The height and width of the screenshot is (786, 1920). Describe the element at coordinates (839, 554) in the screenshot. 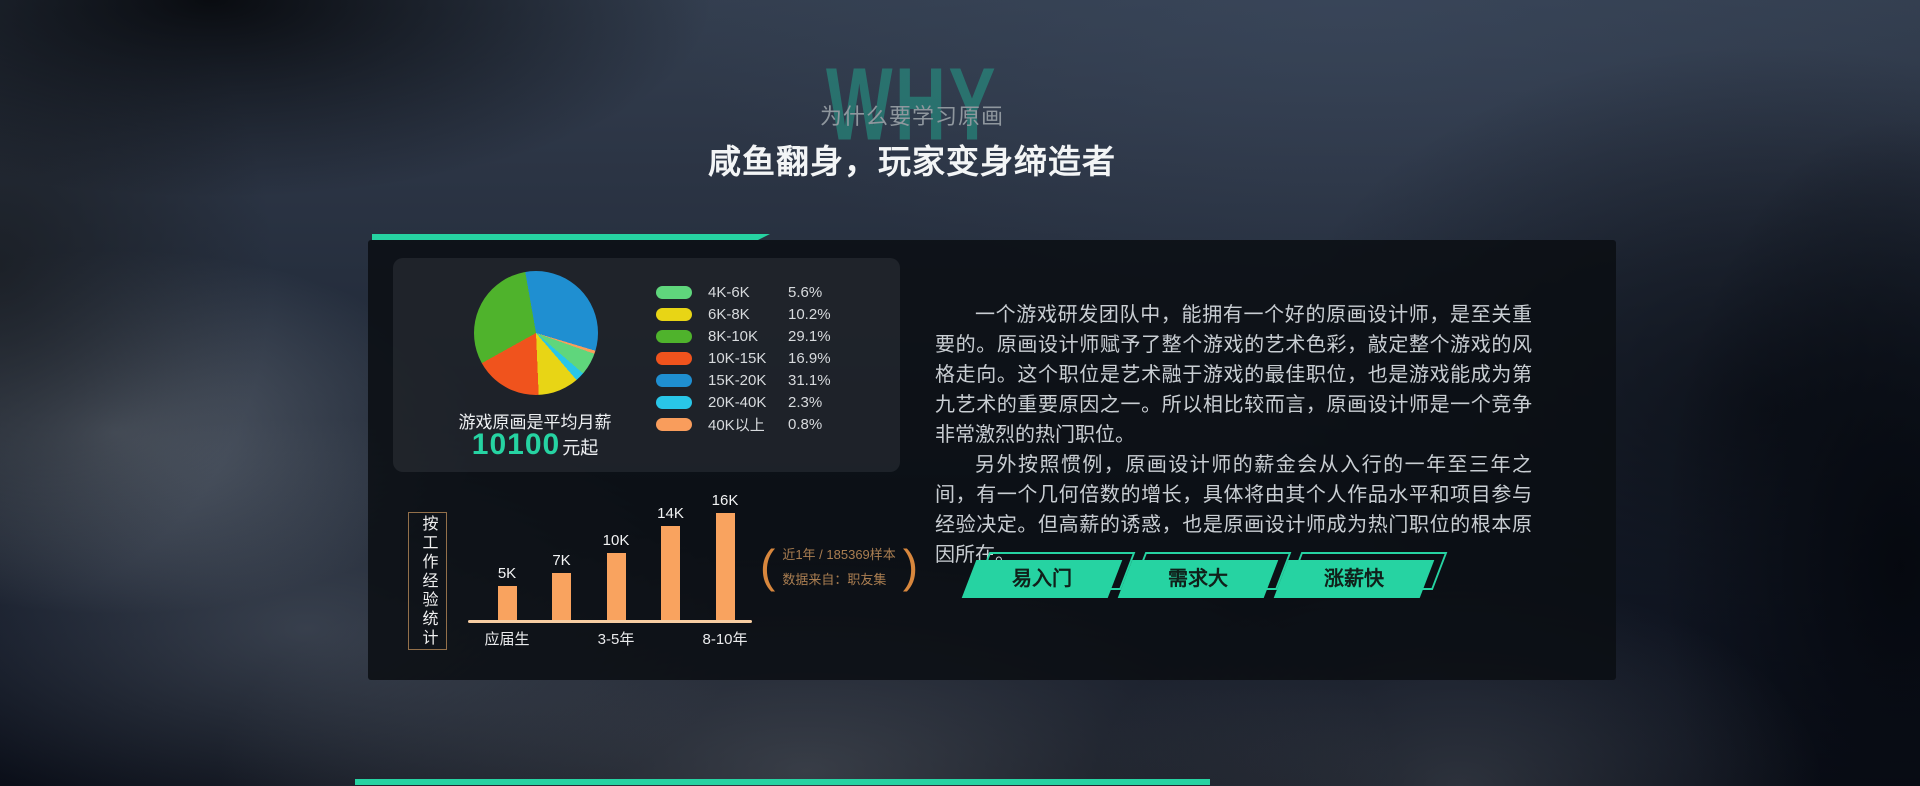

I see `note-line-1: 近1年 / 185369样本` at that location.